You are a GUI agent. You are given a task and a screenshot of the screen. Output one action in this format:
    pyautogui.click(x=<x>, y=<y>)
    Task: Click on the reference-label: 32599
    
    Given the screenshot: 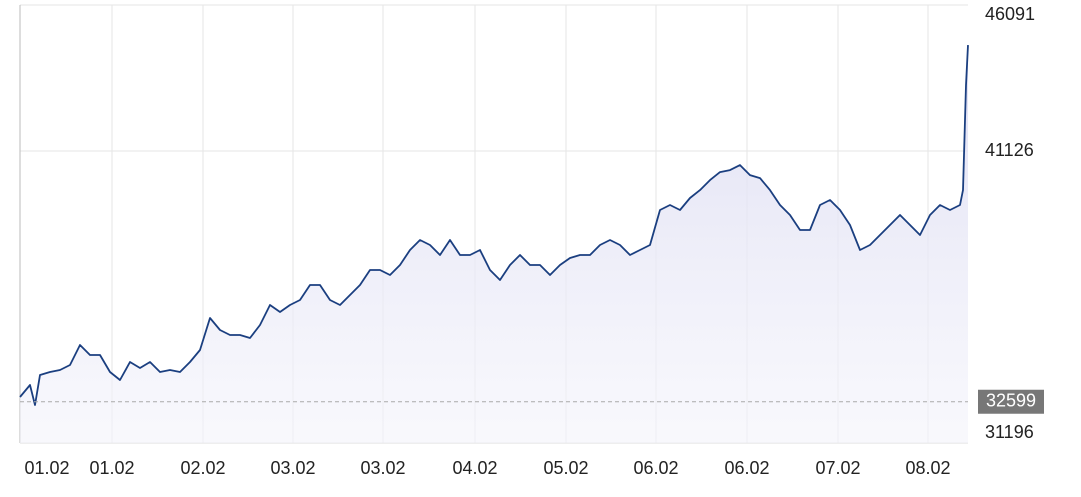 What is the action you would take?
    pyautogui.click(x=1011, y=400)
    